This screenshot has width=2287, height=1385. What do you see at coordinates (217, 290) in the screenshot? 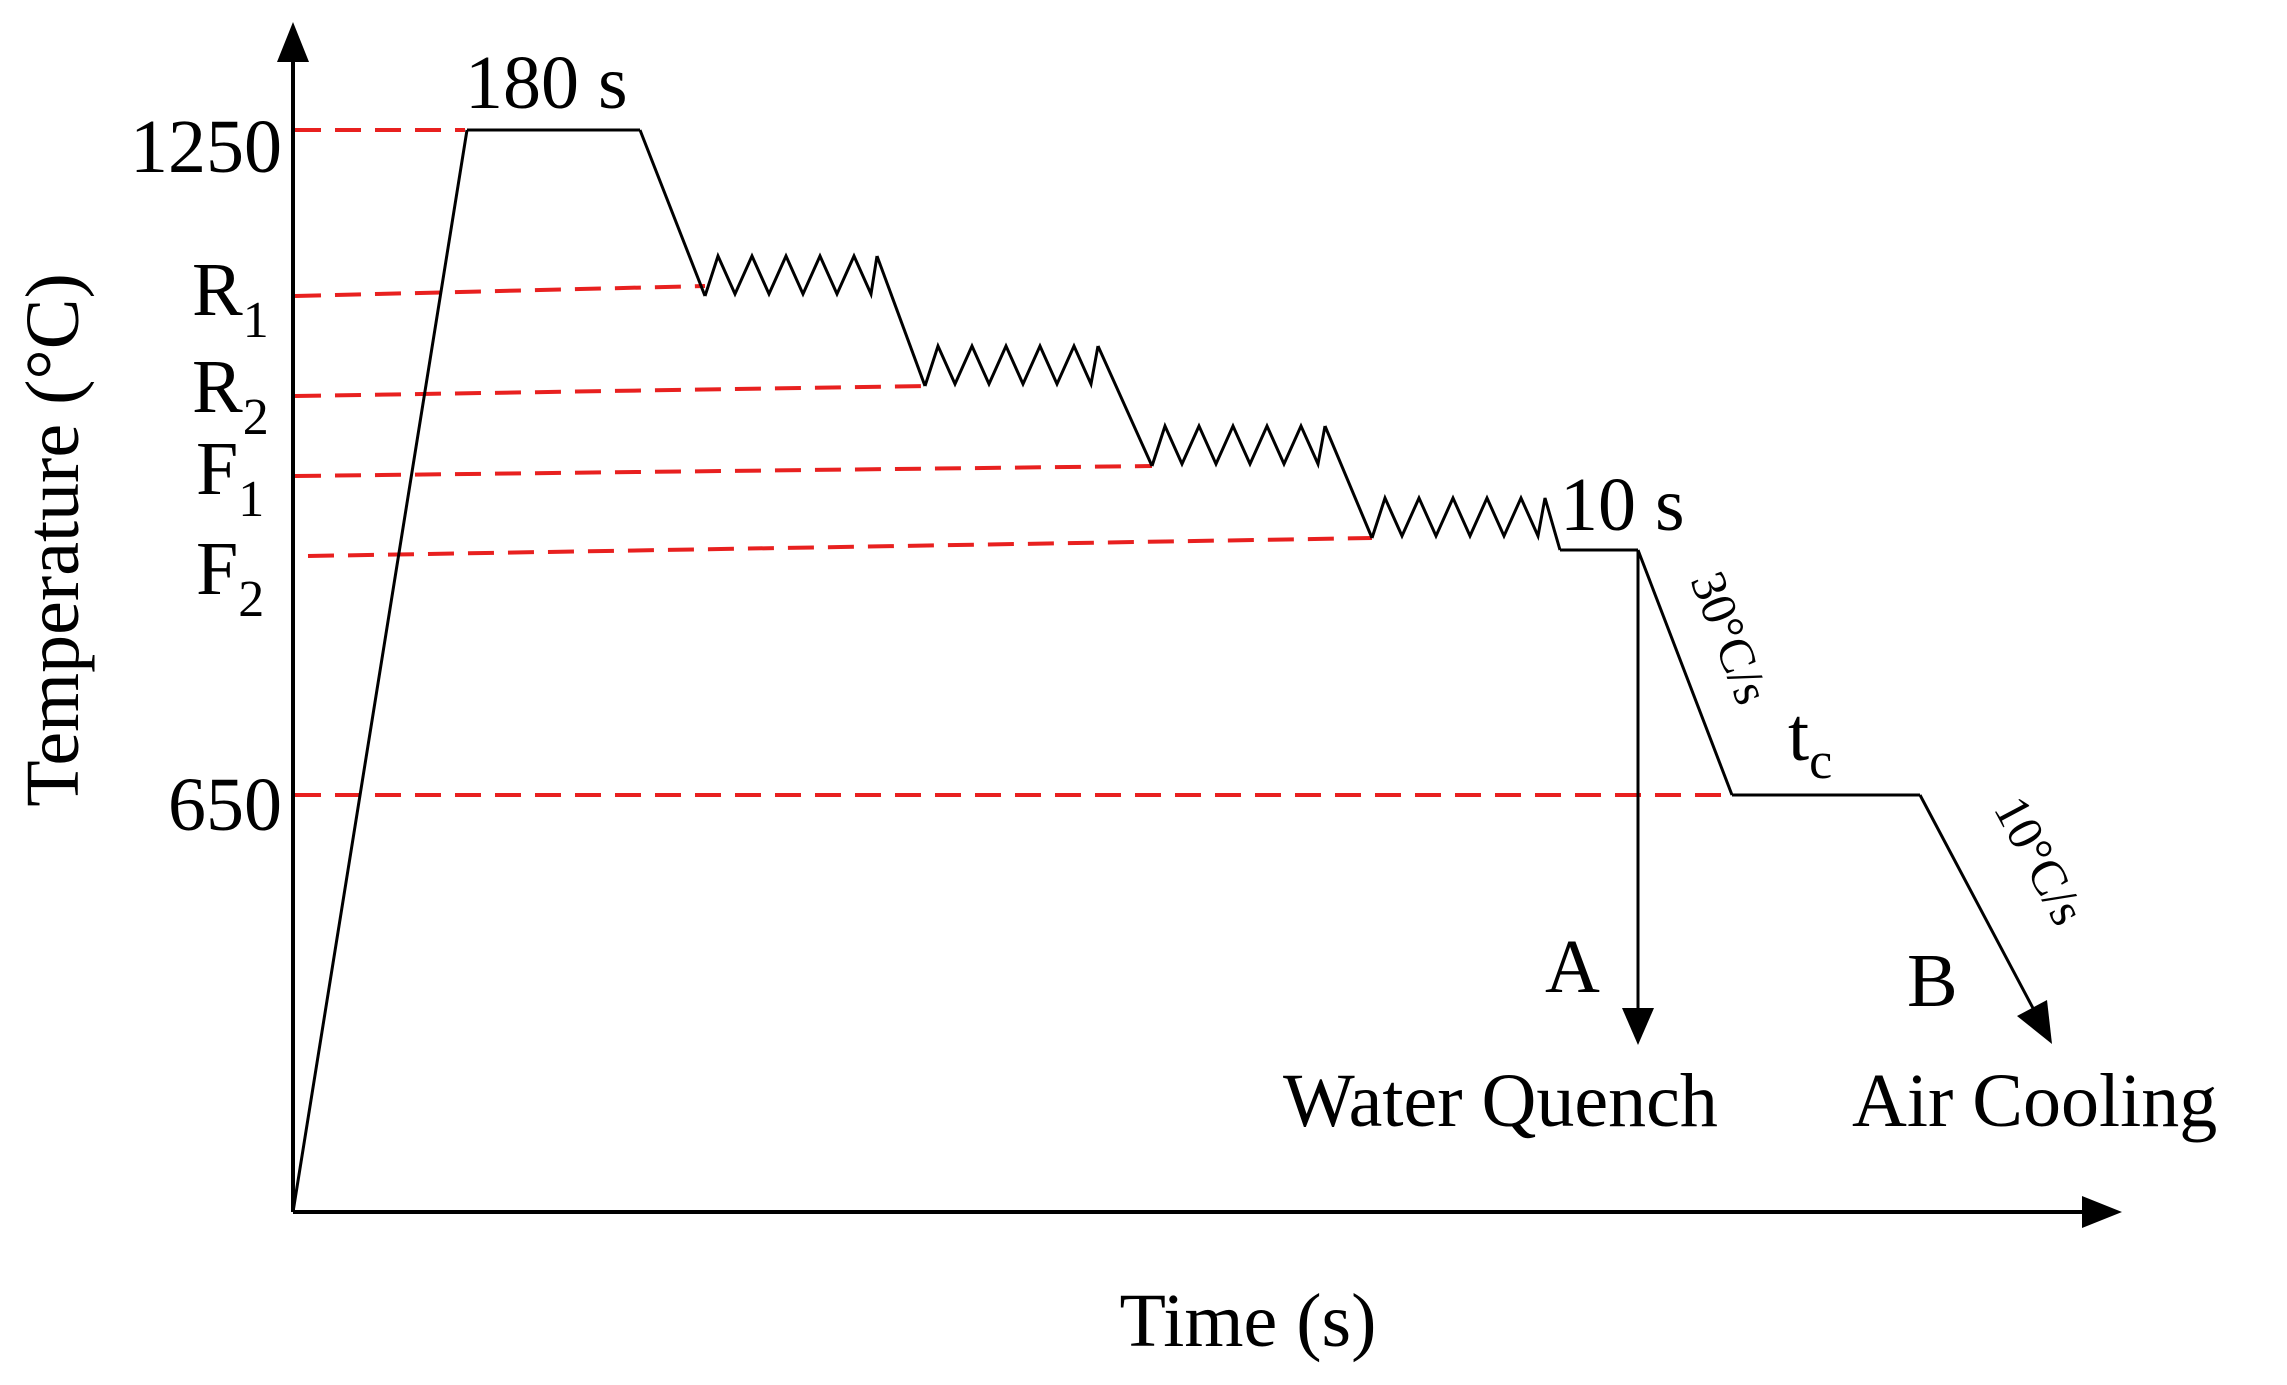
I see `level-label-r1-base: R` at bounding box center [217, 290].